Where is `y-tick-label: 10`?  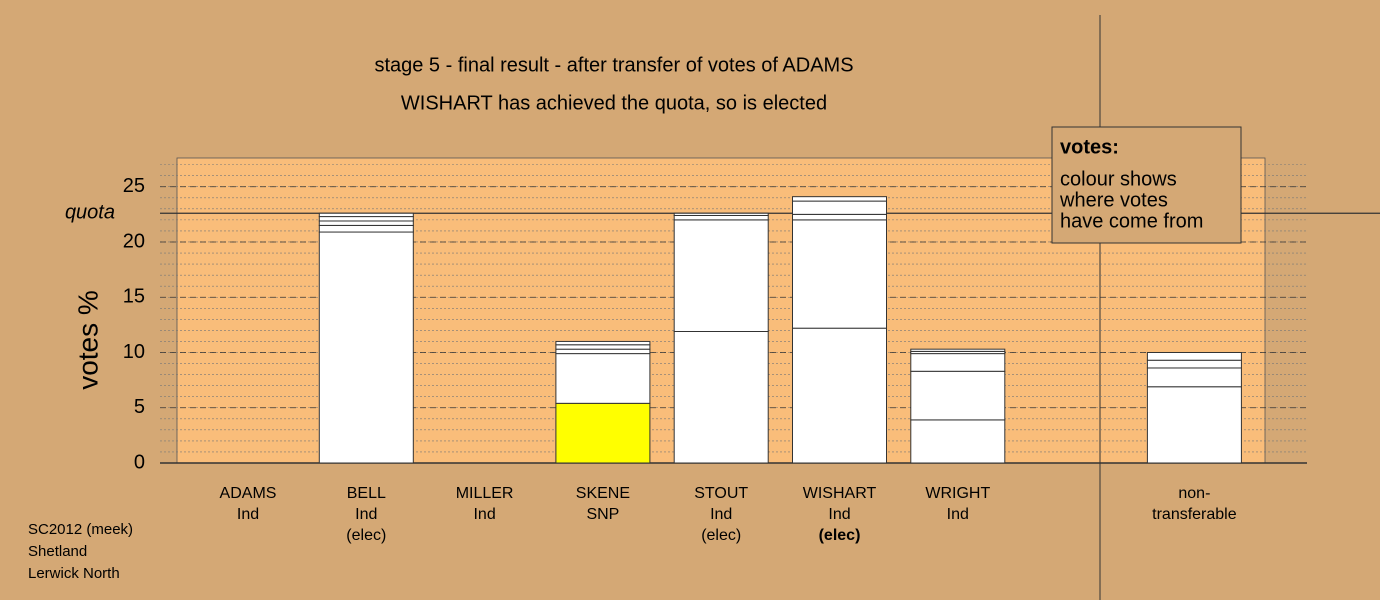 y-tick-label: 10 is located at coordinates (134, 352).